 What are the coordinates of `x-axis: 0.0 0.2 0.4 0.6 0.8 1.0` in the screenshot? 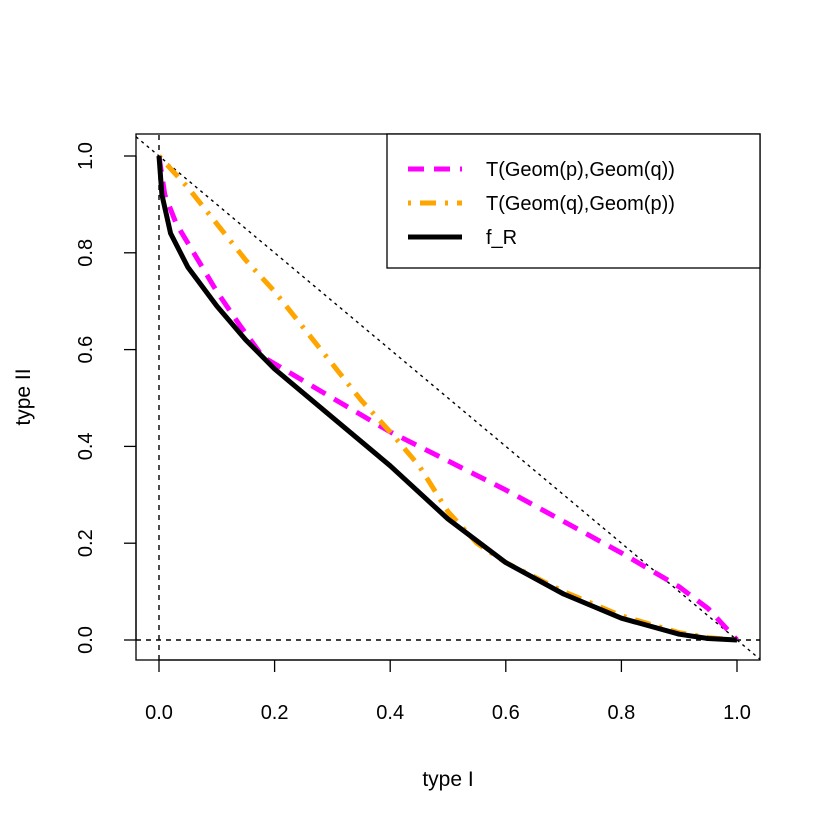 It's located at (448, 691).